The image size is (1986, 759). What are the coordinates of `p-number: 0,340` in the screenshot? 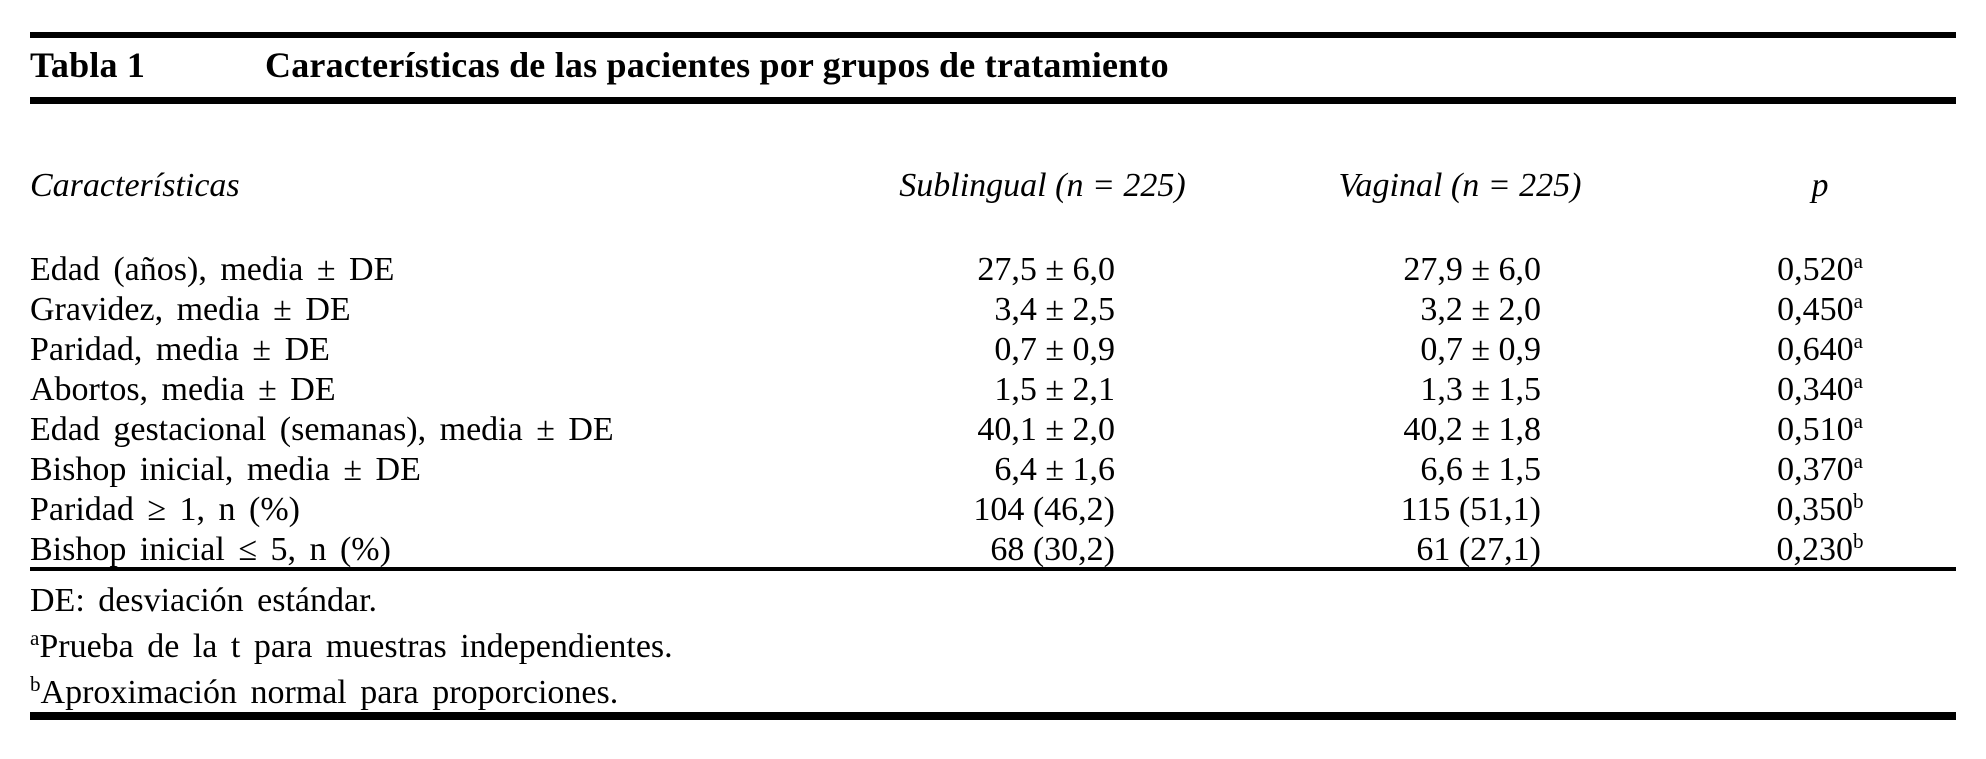 It's located at (1815, 389).